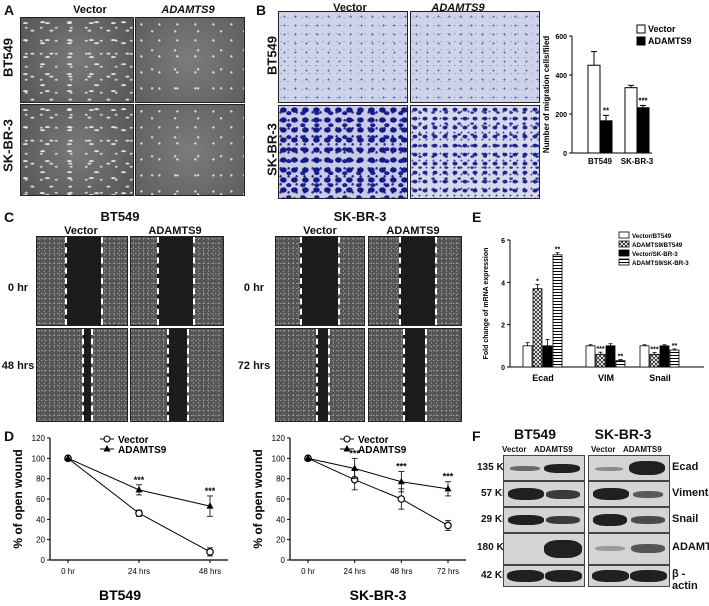 This screenshot has height=606, width=709. Describe the element at coordinates (39, 458) in the screenshot. I see `y-tick-label: 100` at that location.